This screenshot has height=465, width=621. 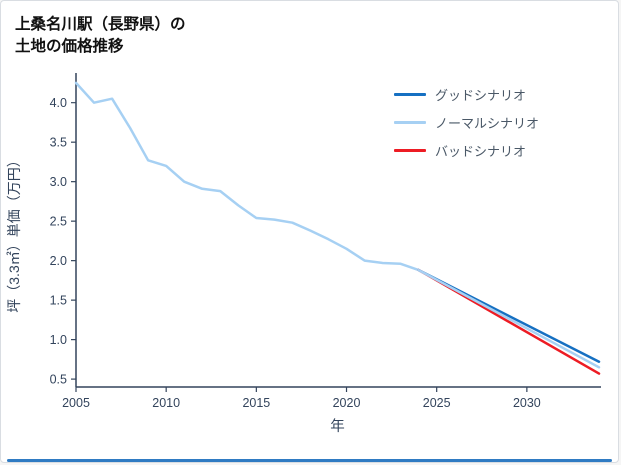 What do you see at coordinates (337, 426) in the screenshot?
I see `x-axis-title: 年` at bounding box center [337, 426].